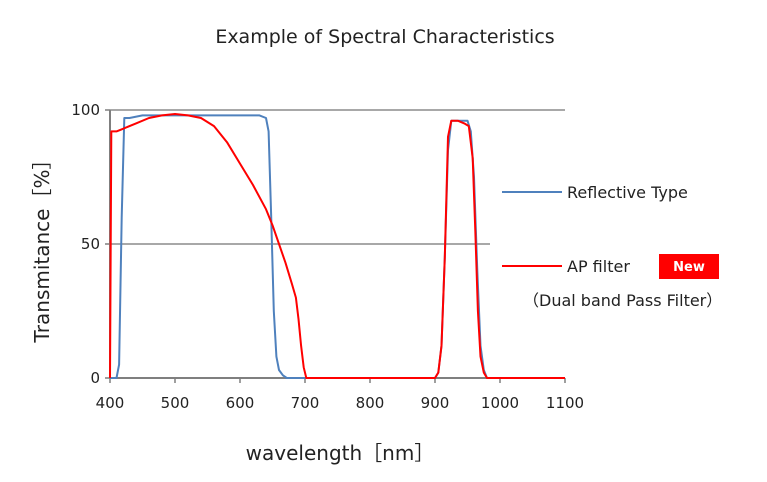 The image size is (767, 482). I want to click on new-badge-text: New, so click(689, 267).